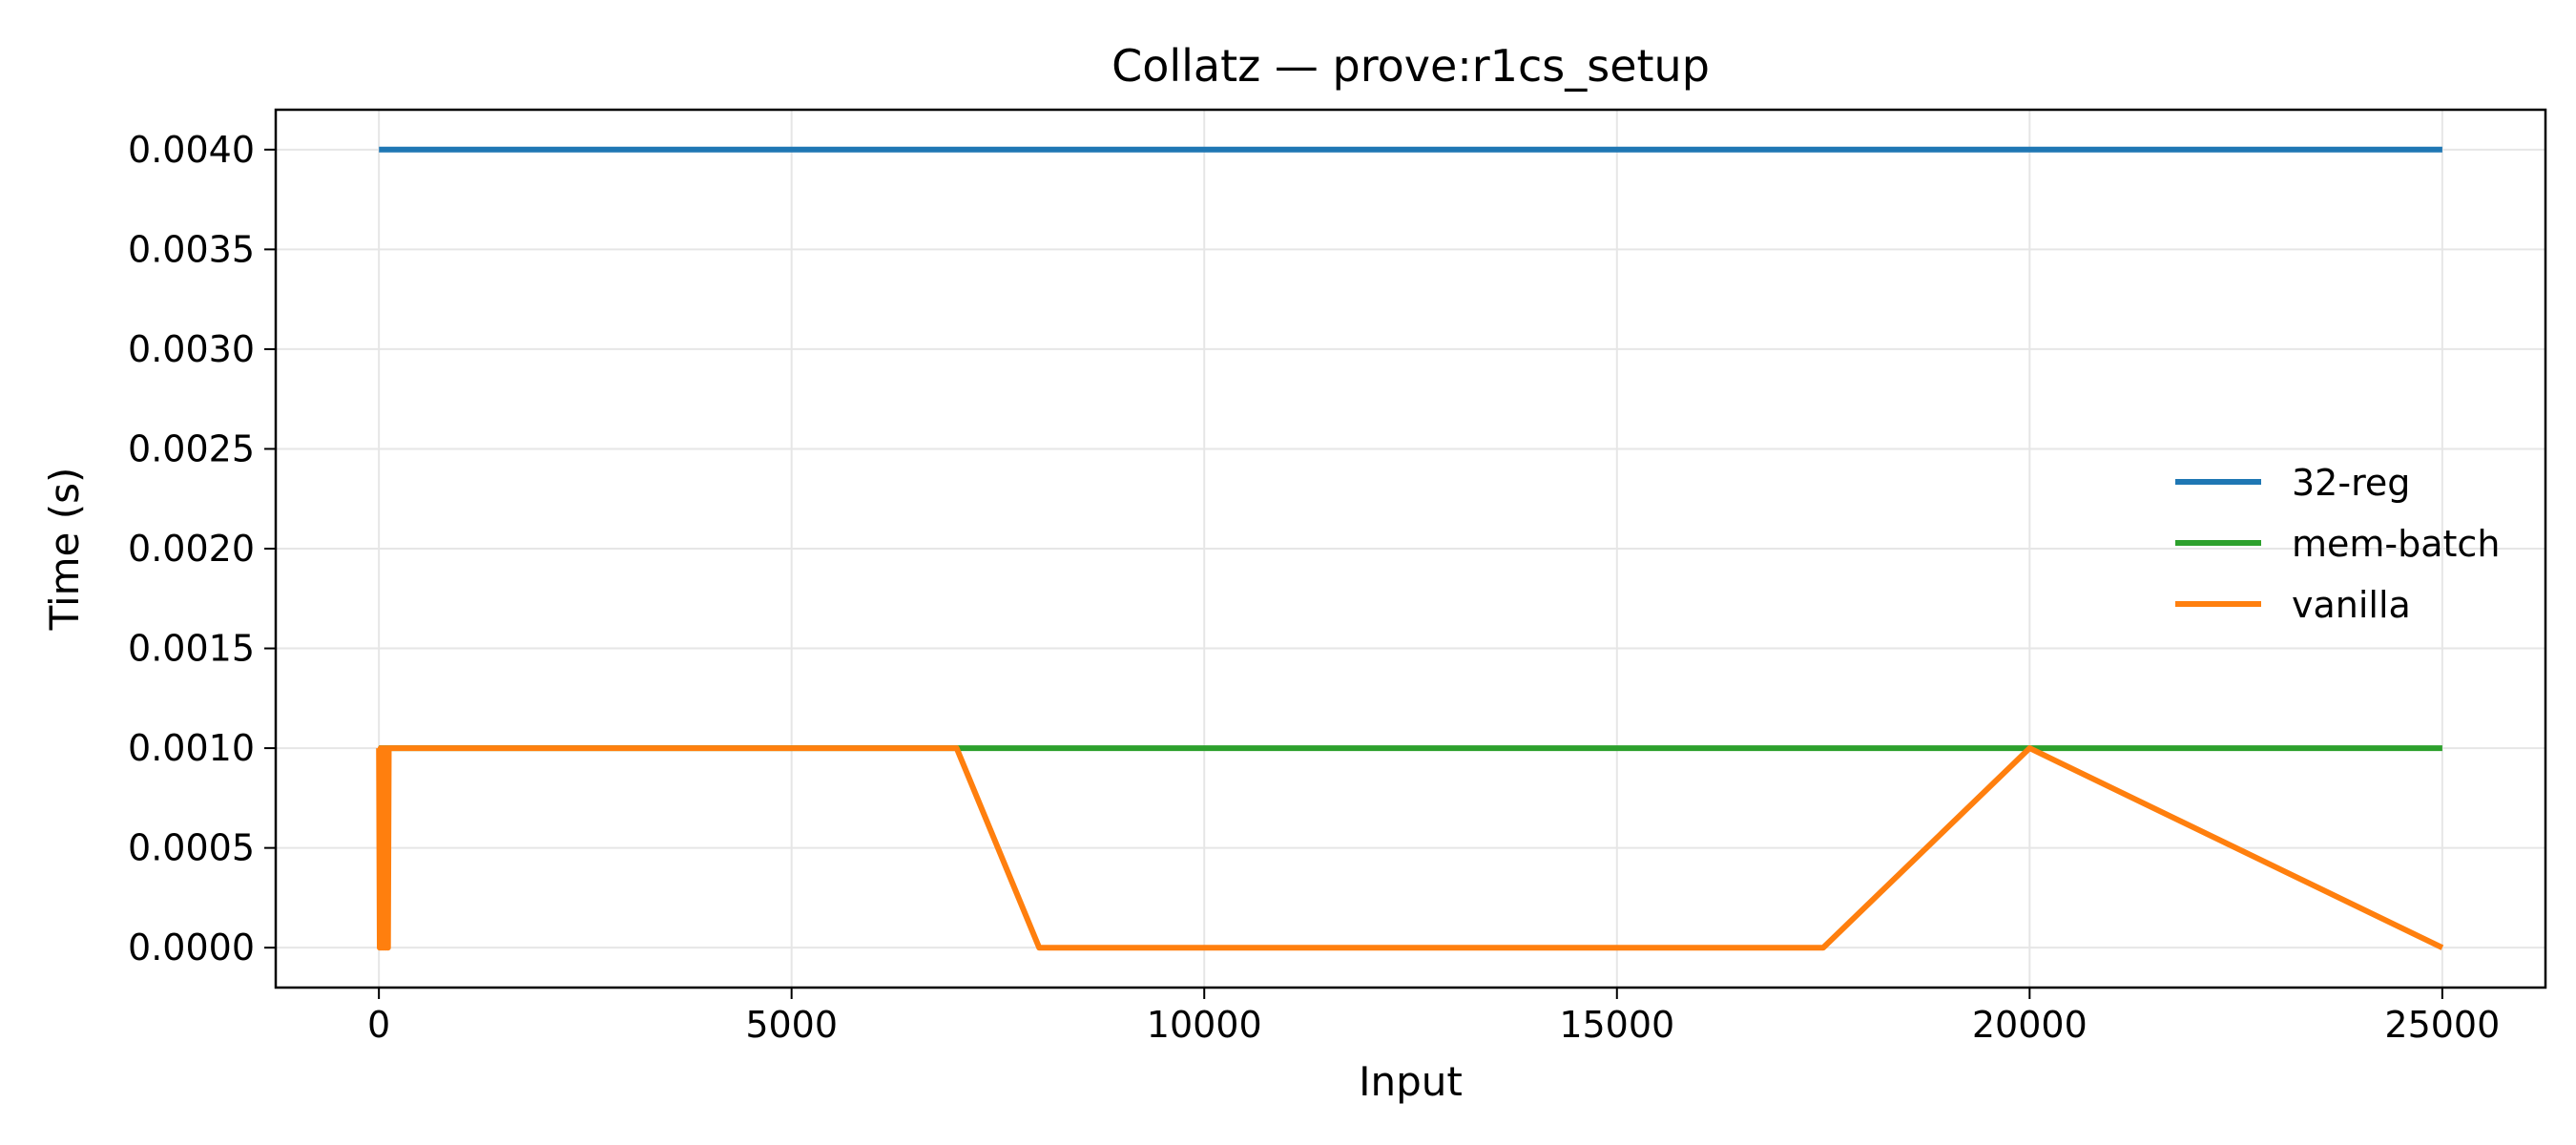  Describe the element at coordinates (791, 1025) in the screenshot. I see `x-tick-label: 5000` at that location.